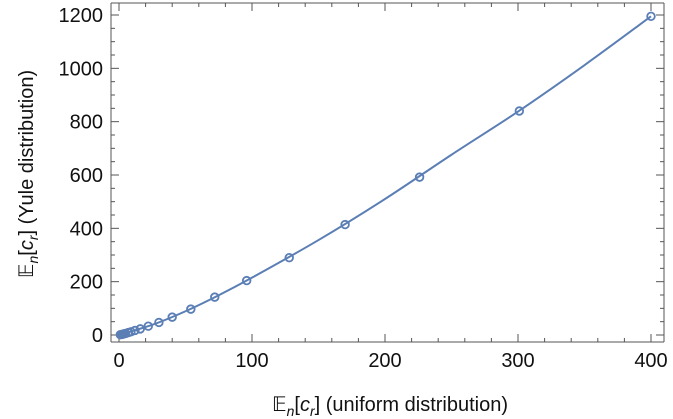 This screenshot has width=673, height=419. What do you see at coordinates (305, 405) in the screenshot?
I see `x-title-c: c` at bounding box center [305, 405].